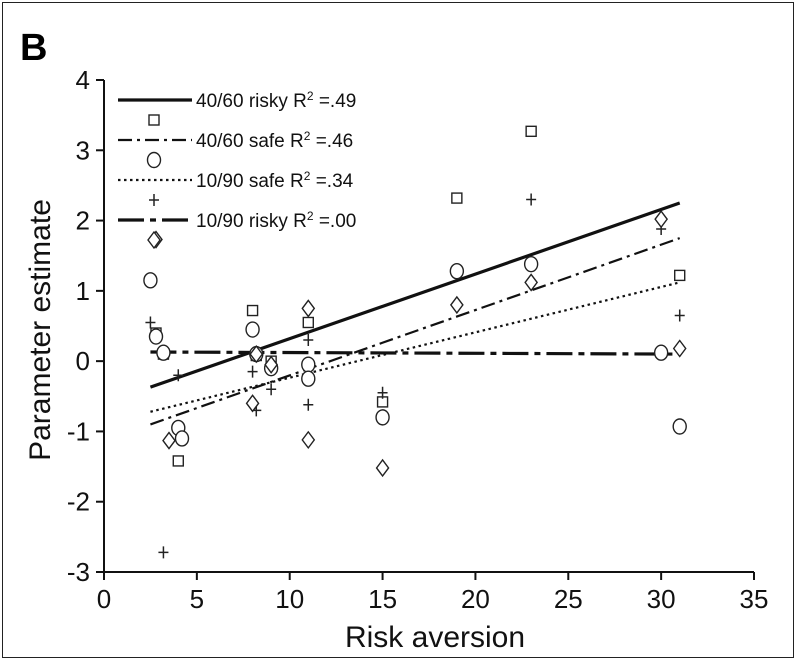 Image resolution: width=798 pixels, height=662 pixels. Describe the element at coordinates (154, 120) in the screenshot. I see `legend-square-marker` at that location.